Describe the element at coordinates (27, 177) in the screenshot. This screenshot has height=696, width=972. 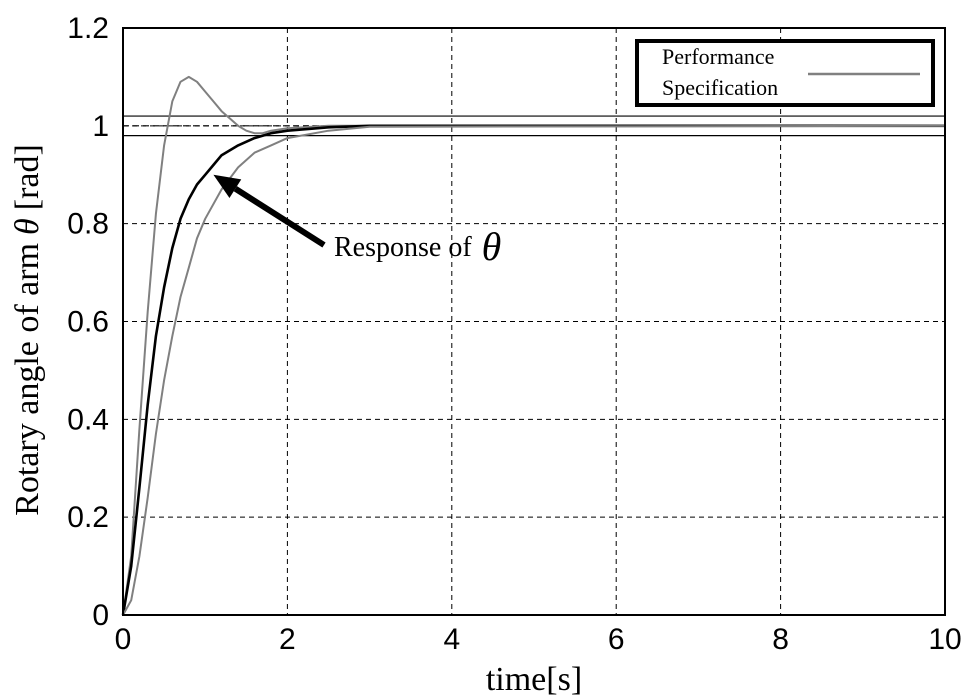
I see `y-axis-label-unit: [rad]` at that location.